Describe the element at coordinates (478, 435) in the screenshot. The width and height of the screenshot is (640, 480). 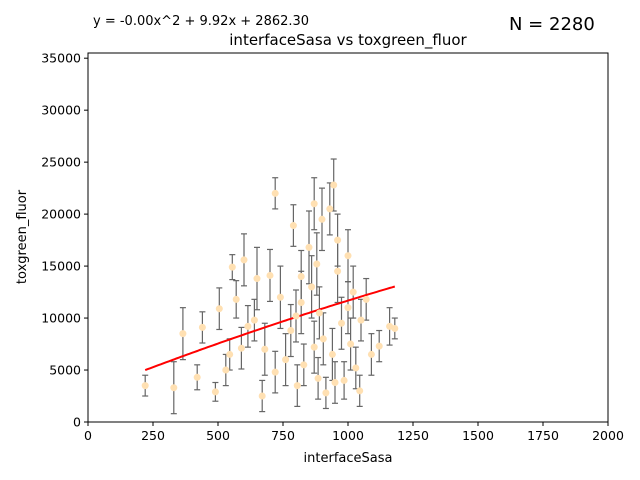
I see `x-tick-label: 1500` at that location.